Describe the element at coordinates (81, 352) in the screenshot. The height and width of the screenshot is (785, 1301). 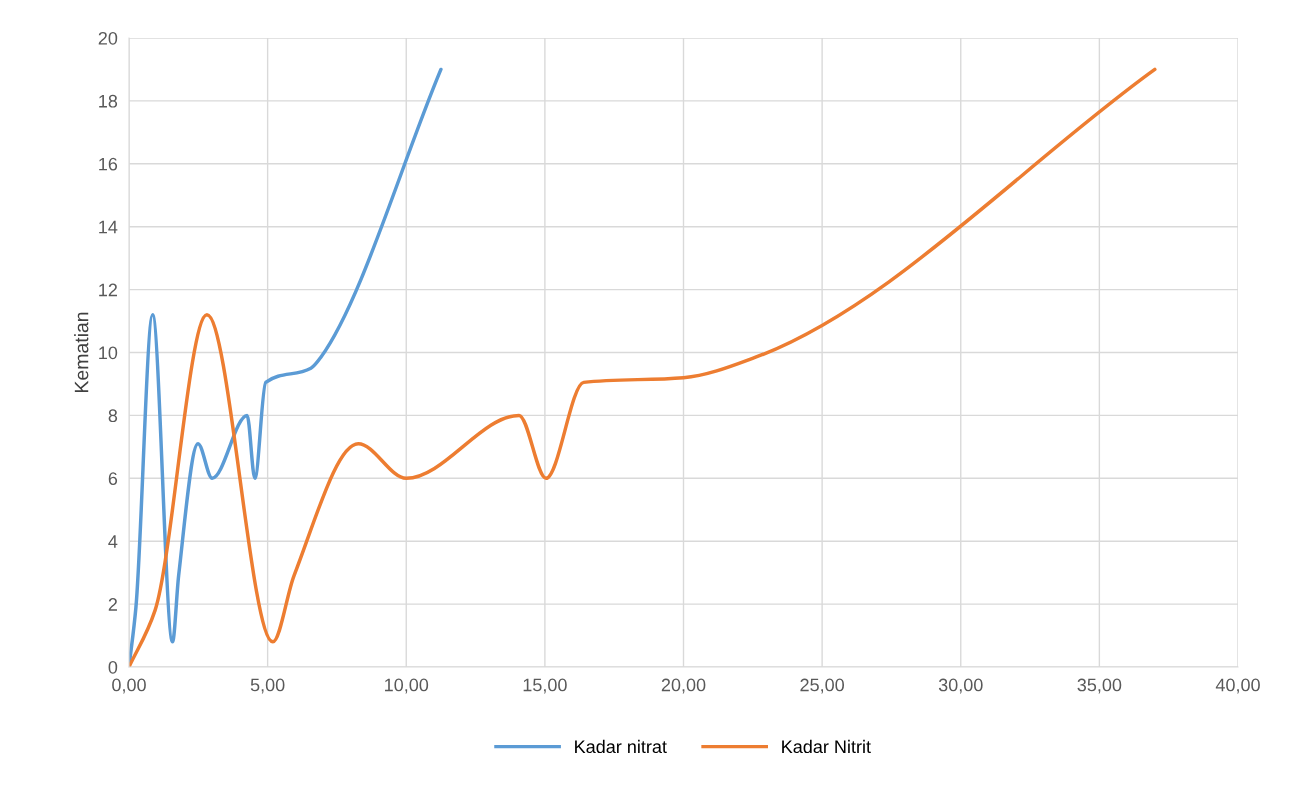
I see `y-axis-title: Kematian` at that location.